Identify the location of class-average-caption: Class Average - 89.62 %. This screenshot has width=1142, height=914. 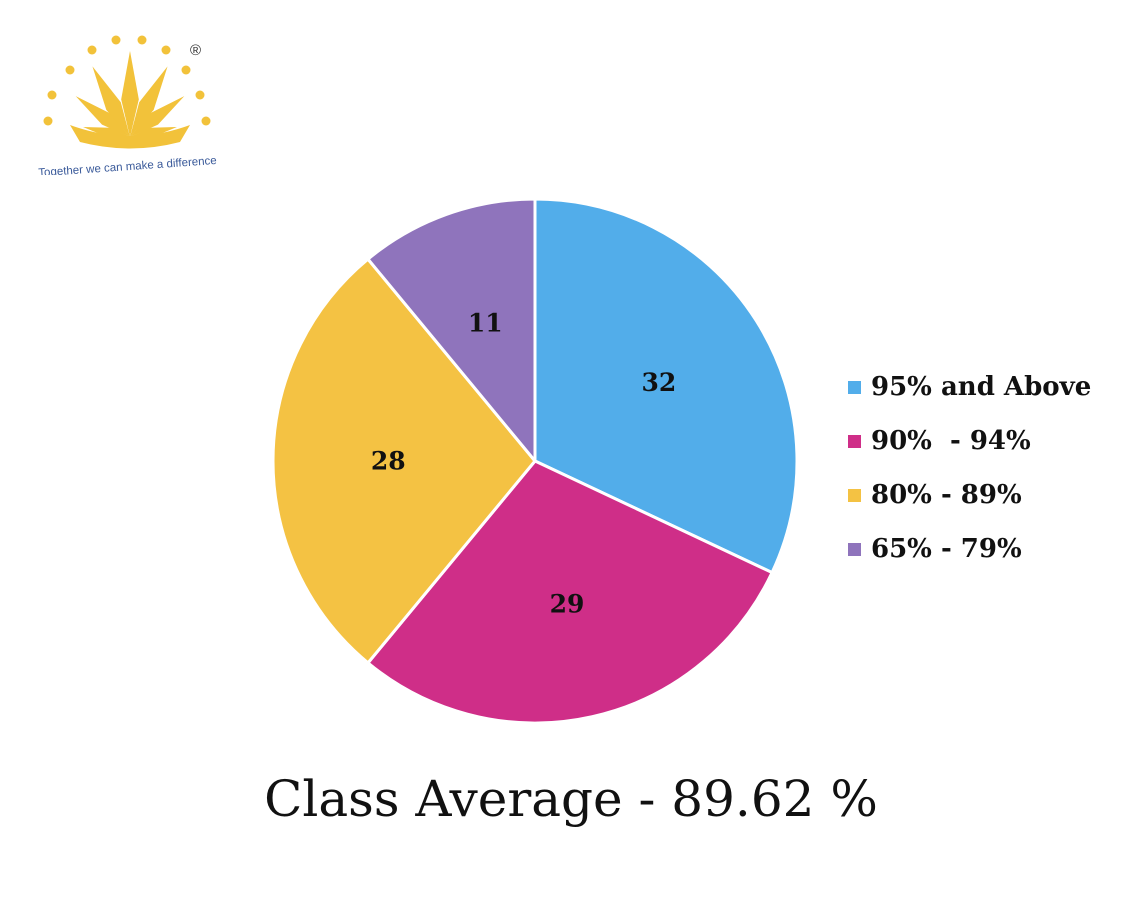
(571, 799).